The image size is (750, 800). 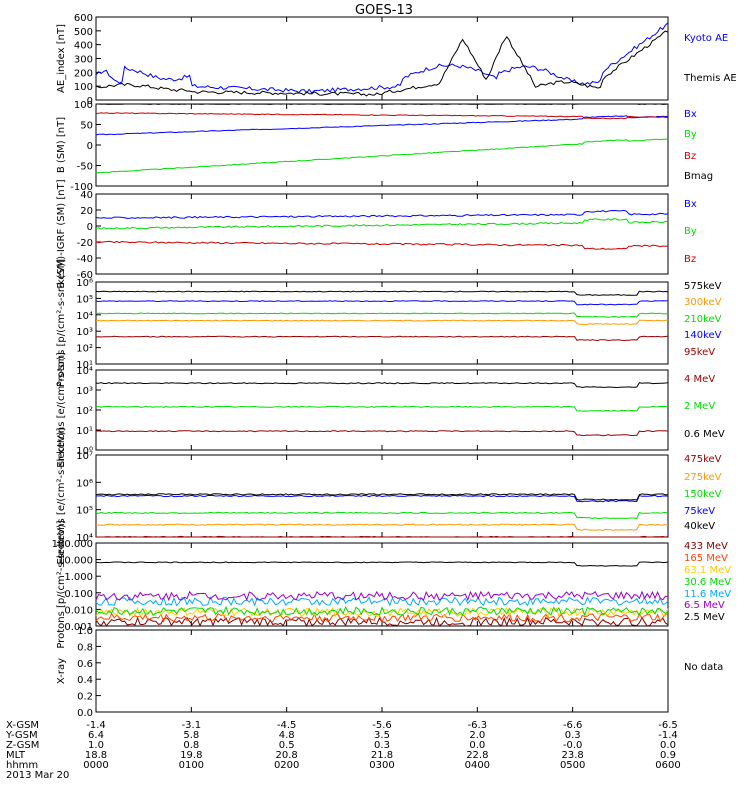 What do you see at coordinates (382, 116) in the screenshot?
I see `series-line-bz` at bounding box center [382, 116].